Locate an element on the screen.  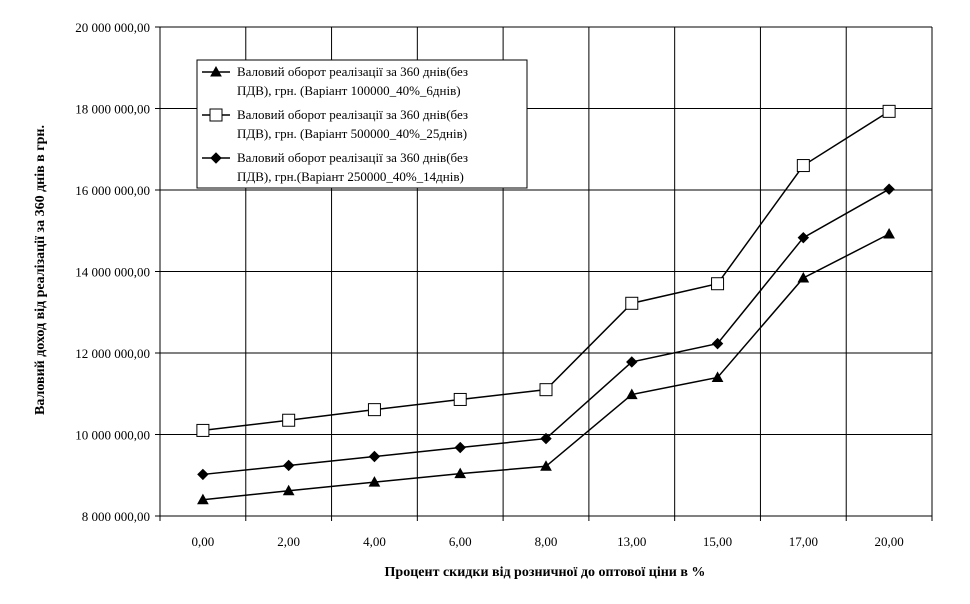
y-tick-label: 14 000 000,00 is located at coordinates (112, 272).